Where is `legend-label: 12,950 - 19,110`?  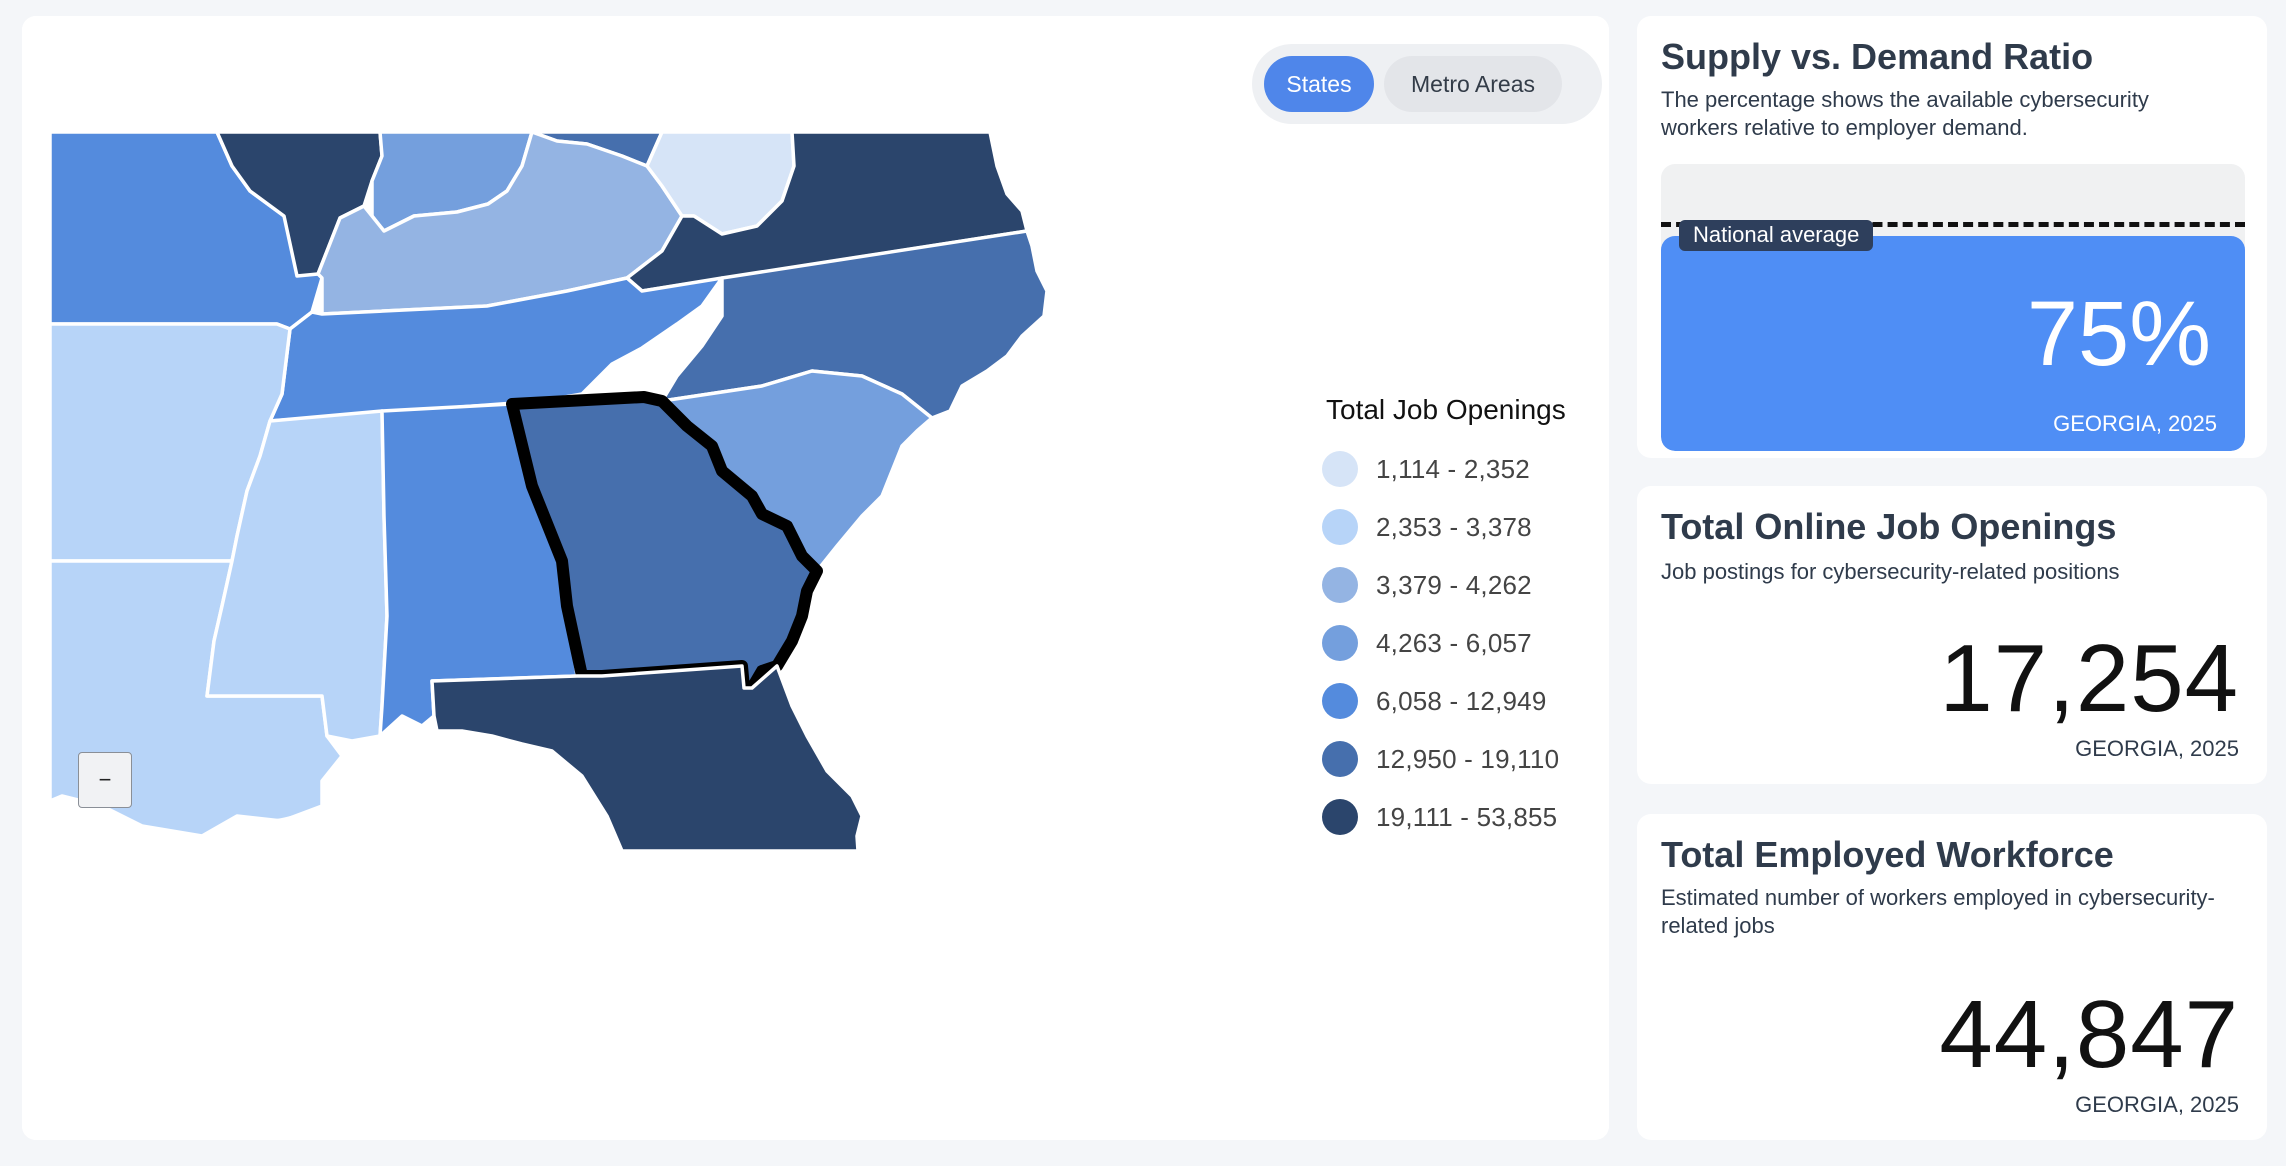 legend-label: 12,950 - 19,110 is located at coordinates (1468, 758).